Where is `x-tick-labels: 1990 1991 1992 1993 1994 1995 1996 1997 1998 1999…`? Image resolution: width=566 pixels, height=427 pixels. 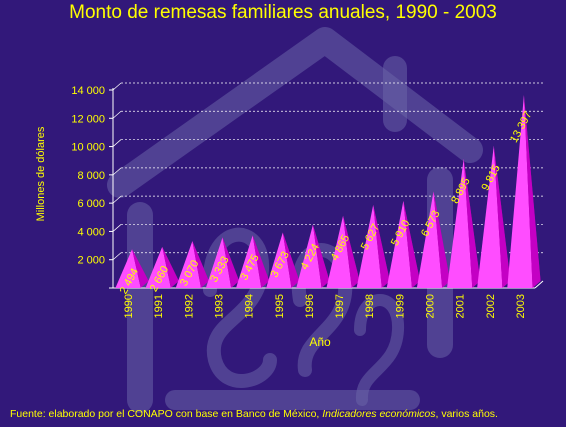 x-tick-labels: 1990 1991 1992 1993 1994 1995 1996 1997 1998 1999… is located at coordinates (325, 306).